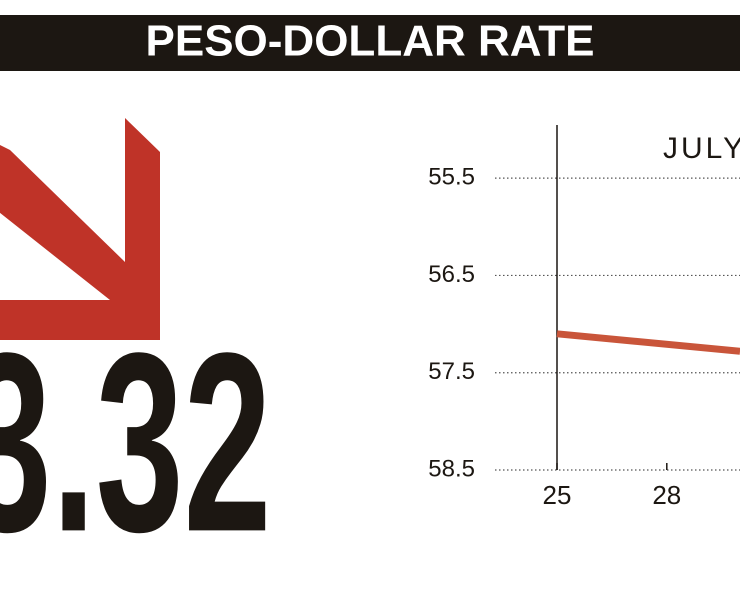 The image size is (740, 600). What do you see at coordinates (701, 148) in the screenshot?
I see `month-label: JULY` at bounding box center [701, 148].